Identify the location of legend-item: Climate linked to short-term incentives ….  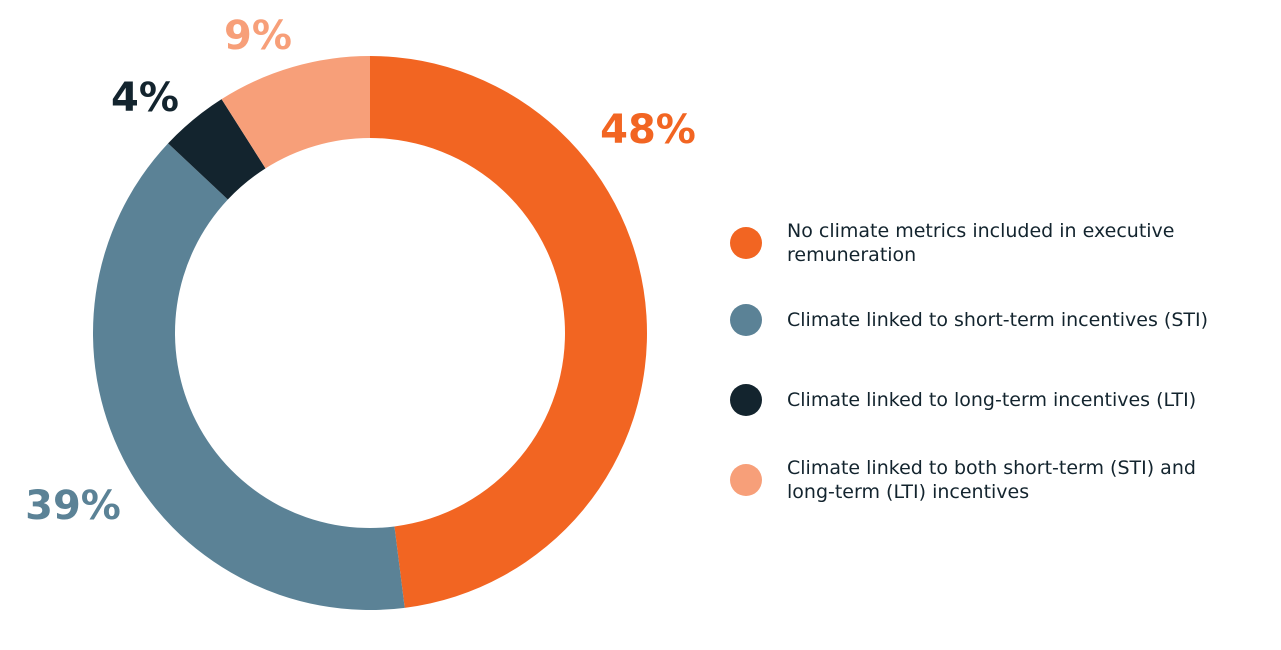
(1000, 320).